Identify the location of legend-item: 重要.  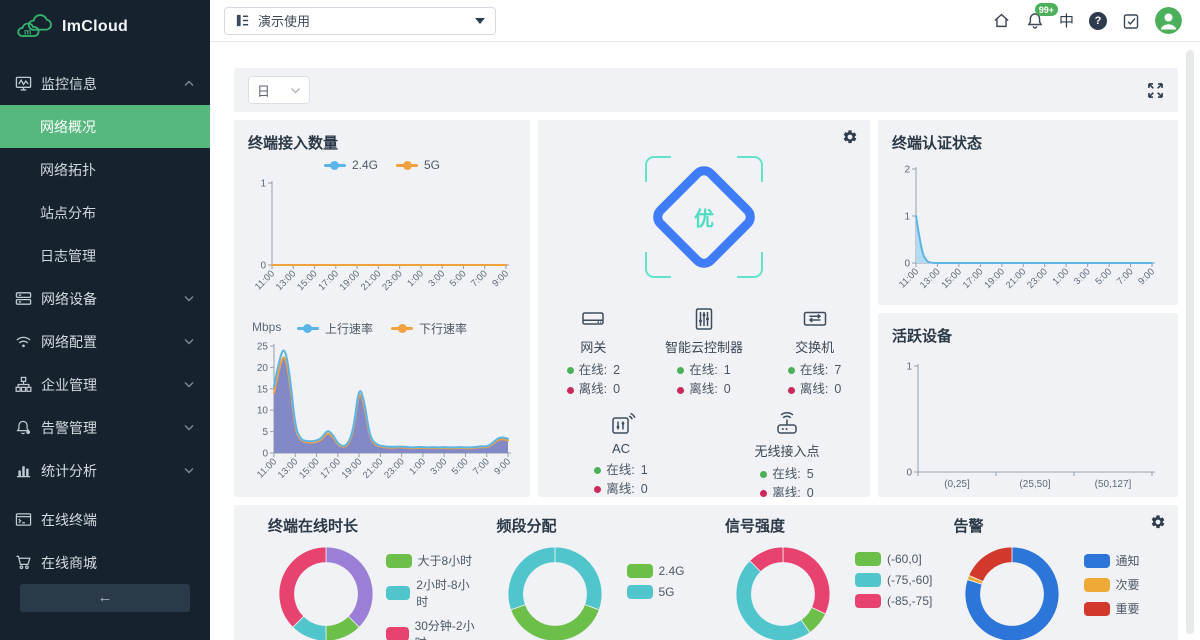
(1111, 608).